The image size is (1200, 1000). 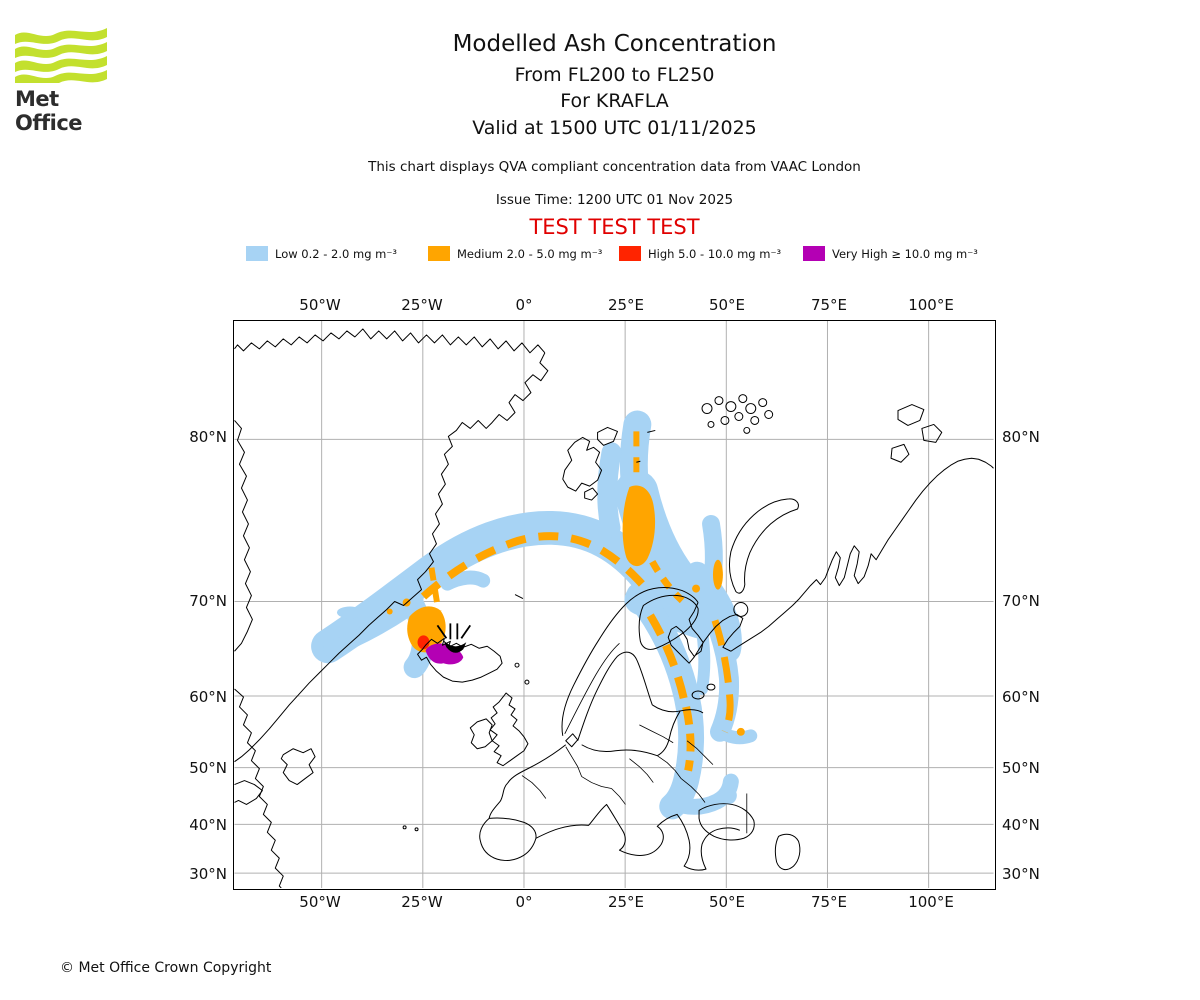 I want to click on coastline-greenland-west, so click(x=243, y=536).